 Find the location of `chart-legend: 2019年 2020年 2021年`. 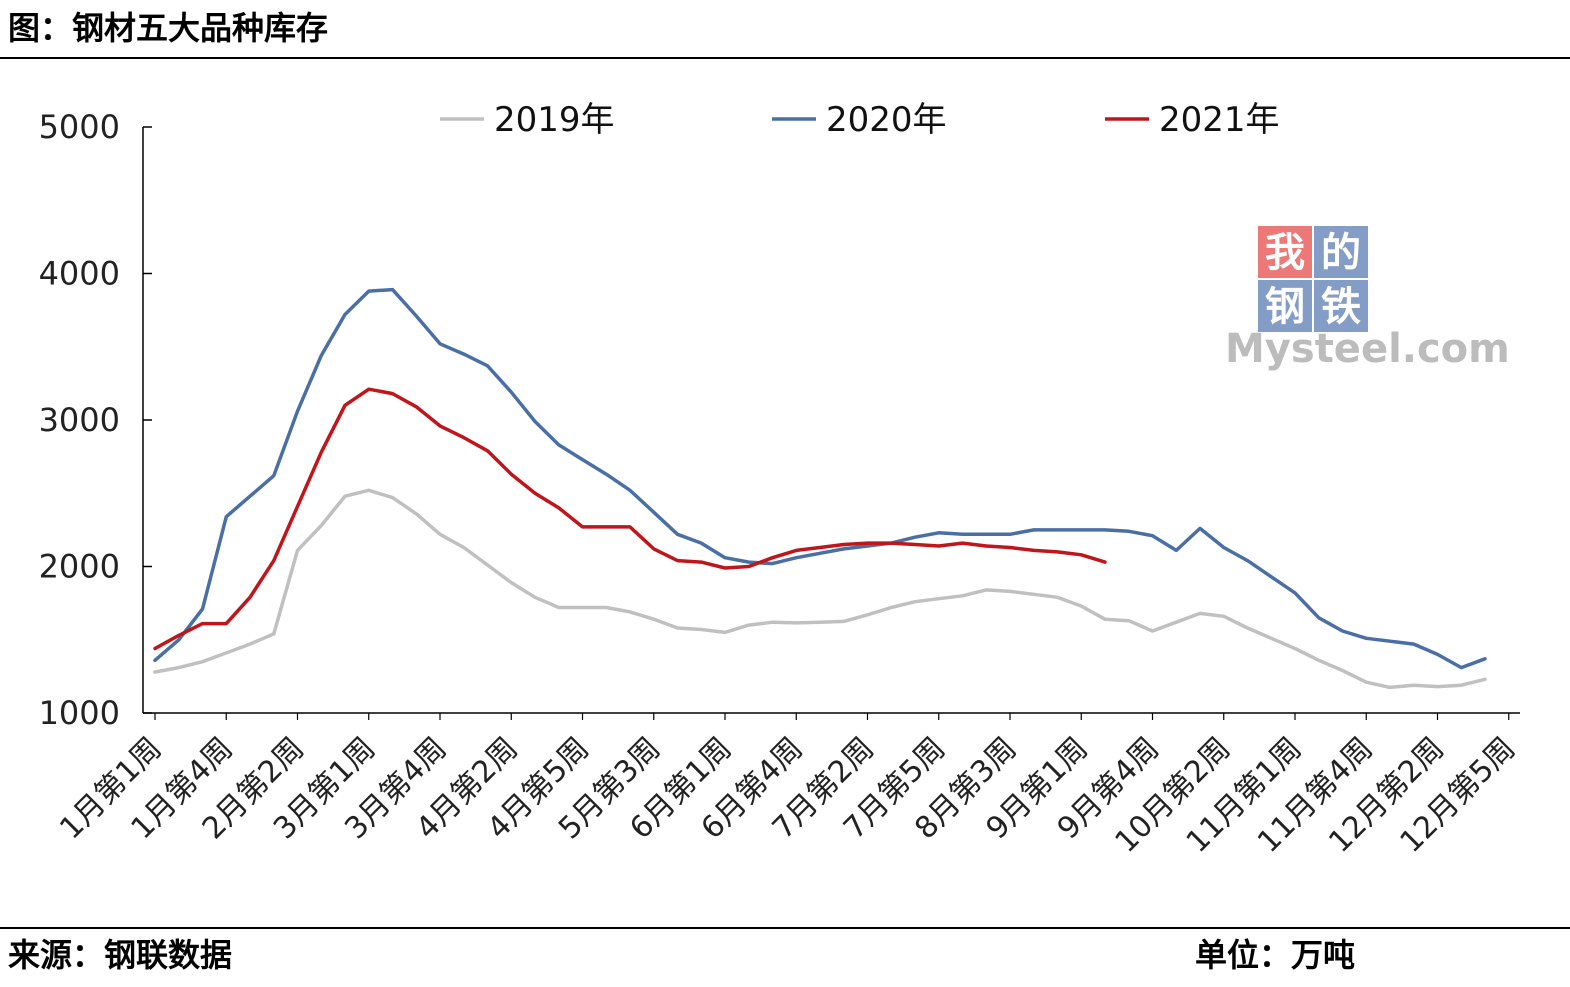

chart-legend: 2019年 2020年 2021年 is located at coordinates (860, 120).